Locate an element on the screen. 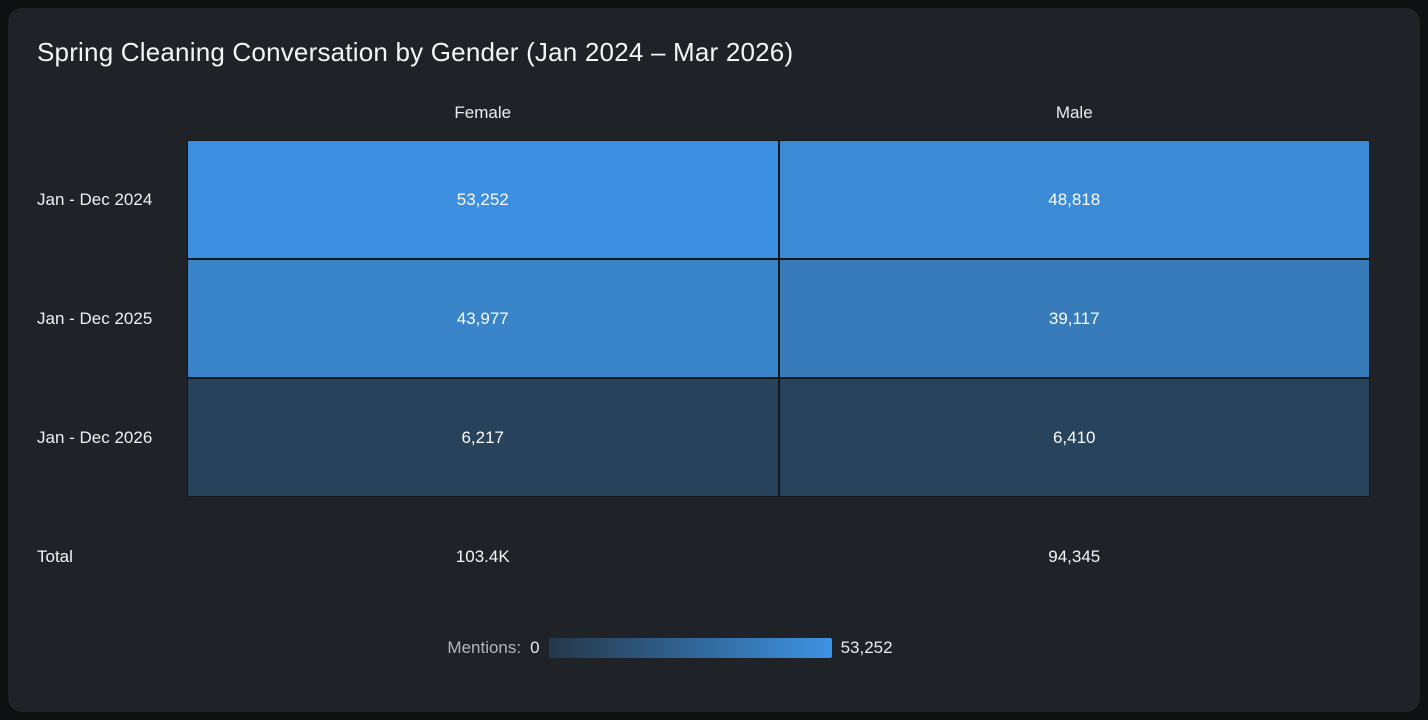 The width and height of the screenshot is (1428, 720). legend: Mentions: 0 53,252 is located at coordinates (670, 648).